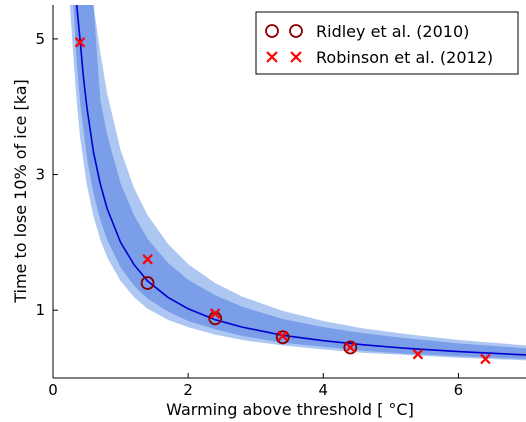 This screenshot has height=422, width=526. I want to click on y-tick-label: 1, so click(40, 310).